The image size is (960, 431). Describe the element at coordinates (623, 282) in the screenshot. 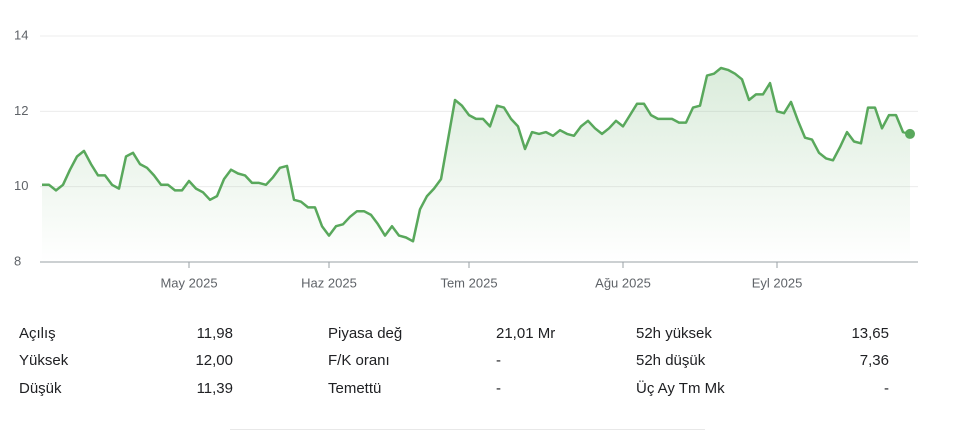

I see `x-tick-label: Ağu 2025` at that location.